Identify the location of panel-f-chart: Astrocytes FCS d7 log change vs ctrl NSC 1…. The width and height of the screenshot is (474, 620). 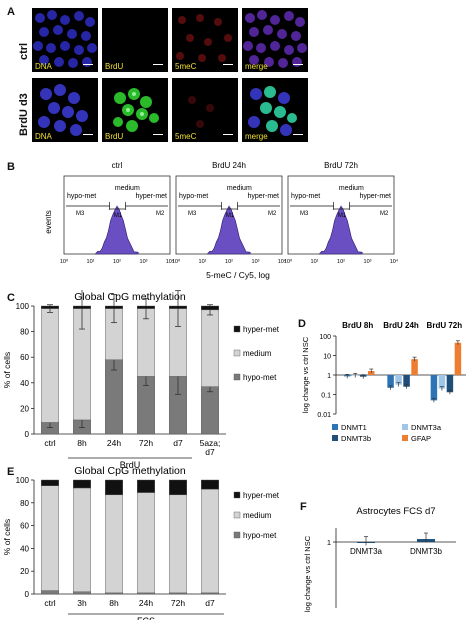
(379, 559).